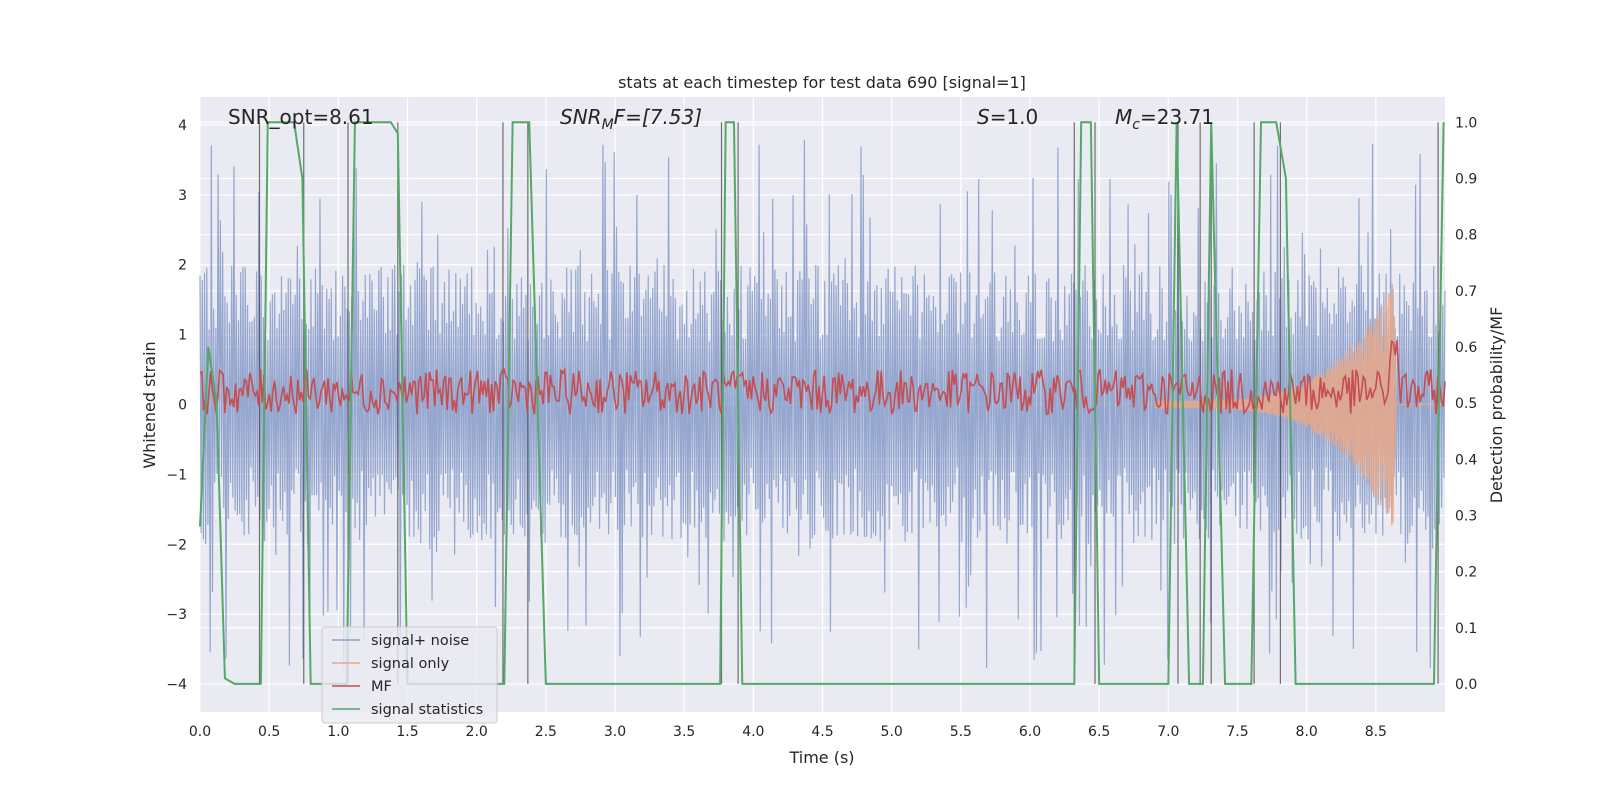 The width and height of the screenshot is (1600, 800). I want to click on y-left-tick-label: −1, so click(176, 475).